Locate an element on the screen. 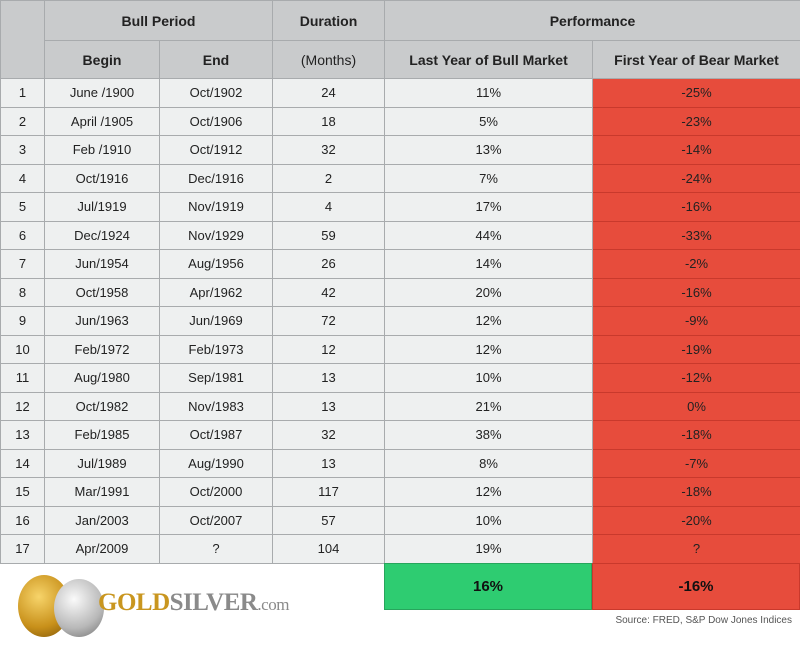 Image resolution: width=800 pixels, height=645 pixels. end-cell: Nov/1983 is located at coordinates (216, 406).